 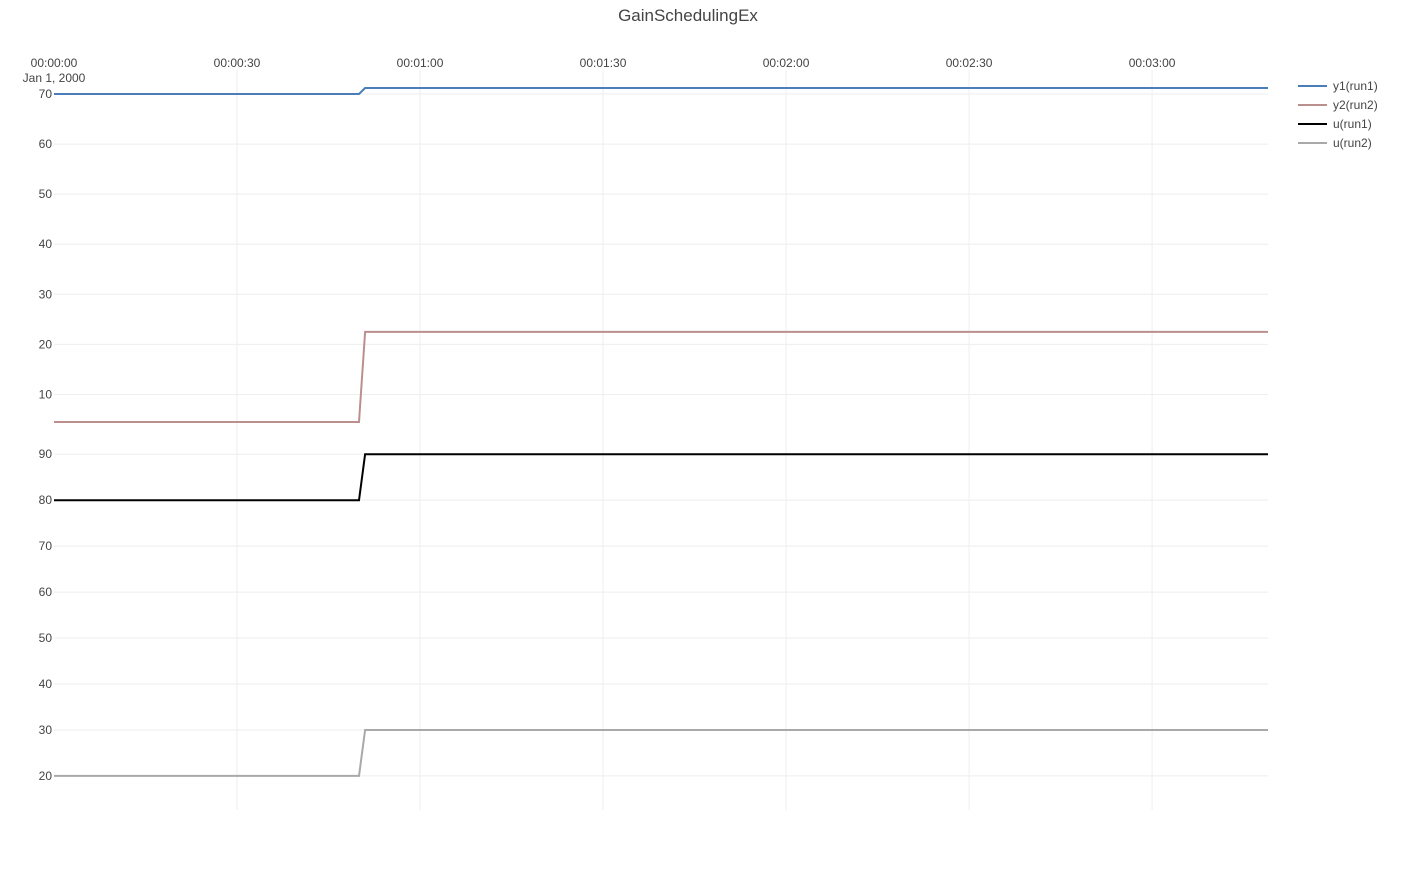 What do you see at coordinates (786, 63) in the screenshot?
I see `x-tick-label: 00:02:00` at bounding box center [786, 63].